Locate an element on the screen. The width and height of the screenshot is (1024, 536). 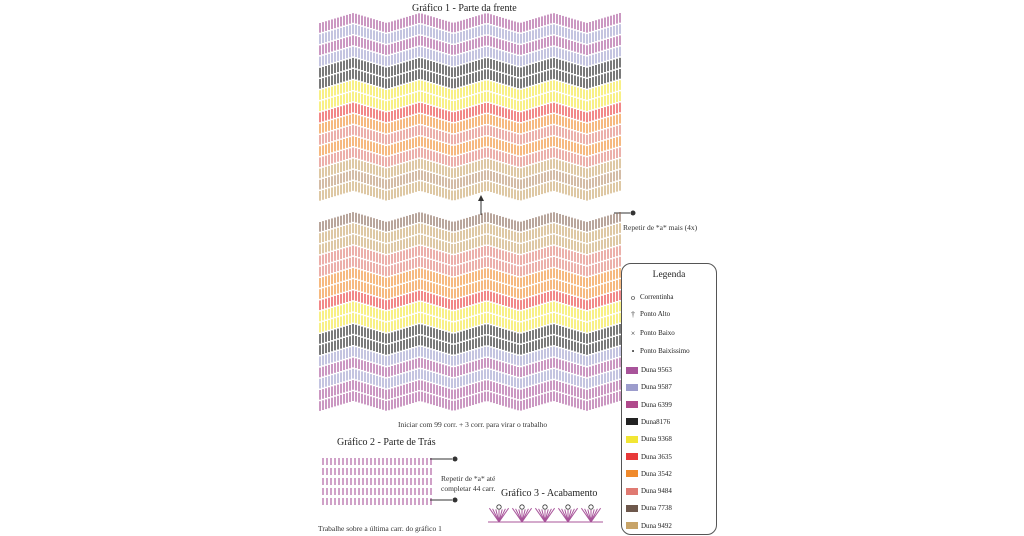
legend-label: Duna 3542 is located at coordinates (656, 473).